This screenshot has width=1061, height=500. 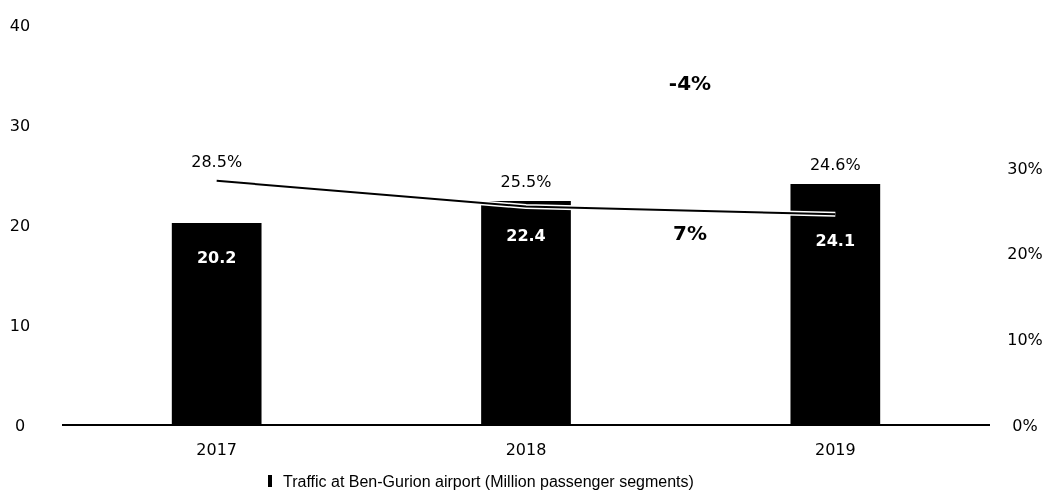 I want to click on y-tick-label: 20, so click(x=20, y=225).